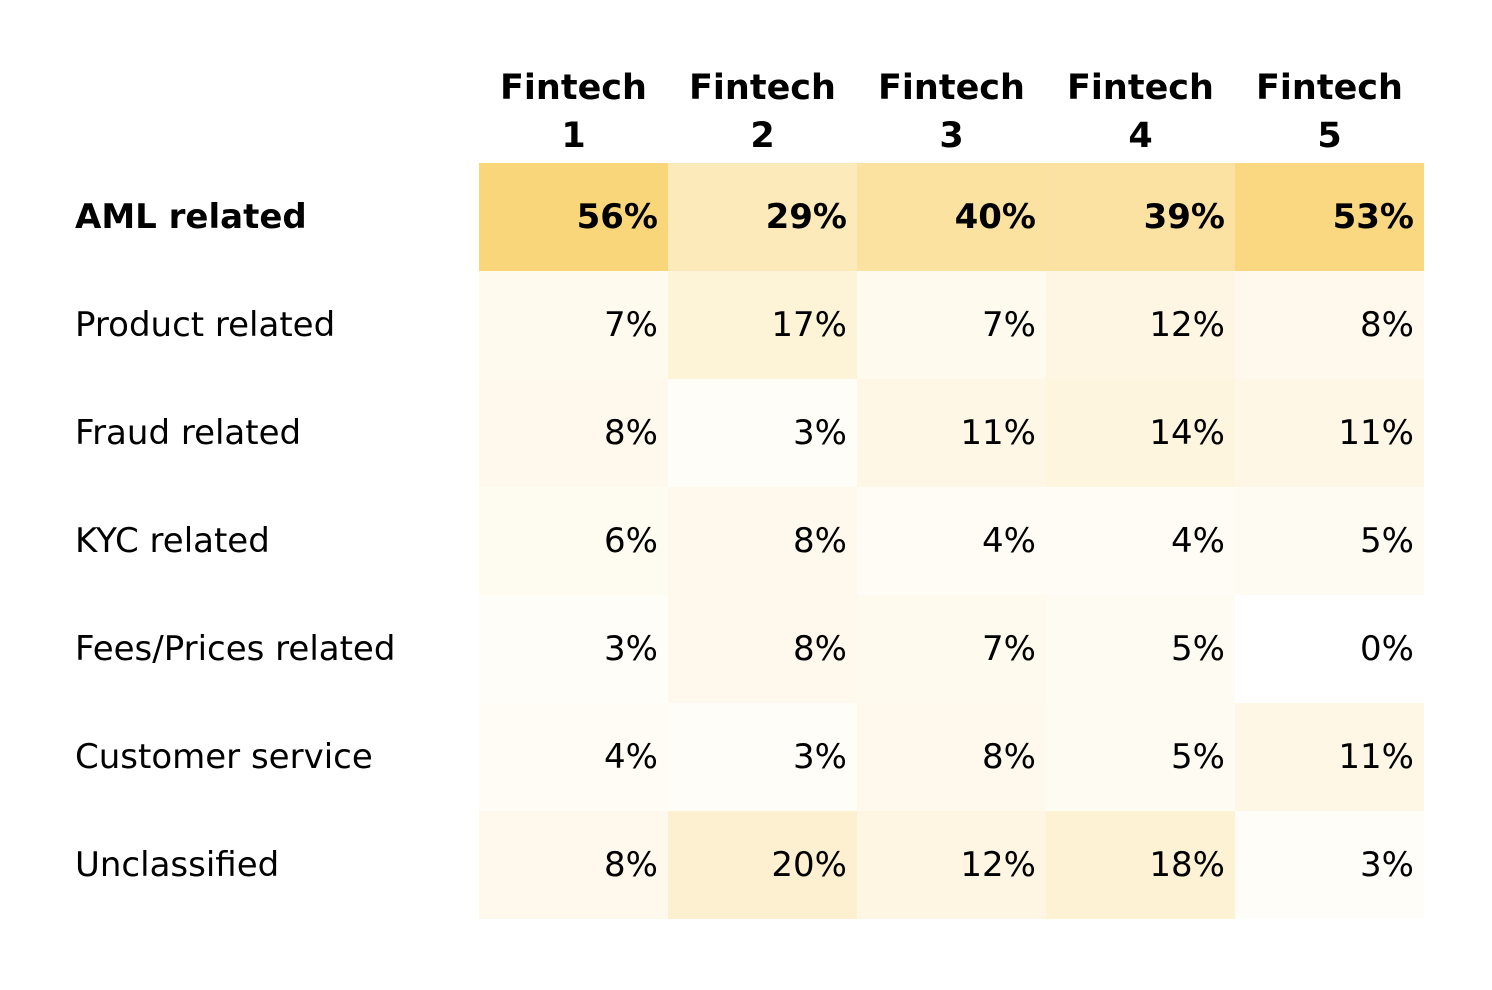  Describe the element at coordinates (1140, 112) in the screenshot. I see `column-header: Fintech 4` at that location.